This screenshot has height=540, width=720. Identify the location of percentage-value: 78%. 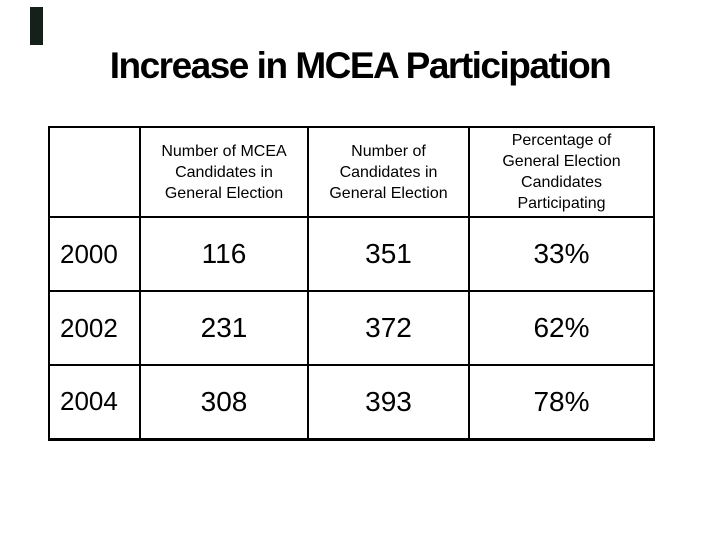
(561, 402).